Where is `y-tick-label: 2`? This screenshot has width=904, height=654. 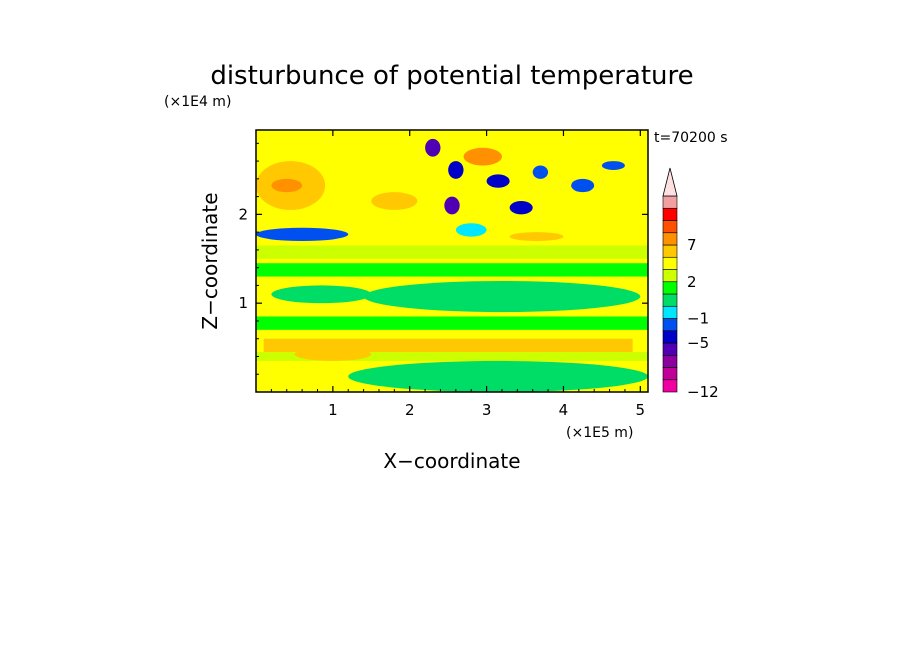
y-tick-label: 2 is located at coordinates (243, 214).